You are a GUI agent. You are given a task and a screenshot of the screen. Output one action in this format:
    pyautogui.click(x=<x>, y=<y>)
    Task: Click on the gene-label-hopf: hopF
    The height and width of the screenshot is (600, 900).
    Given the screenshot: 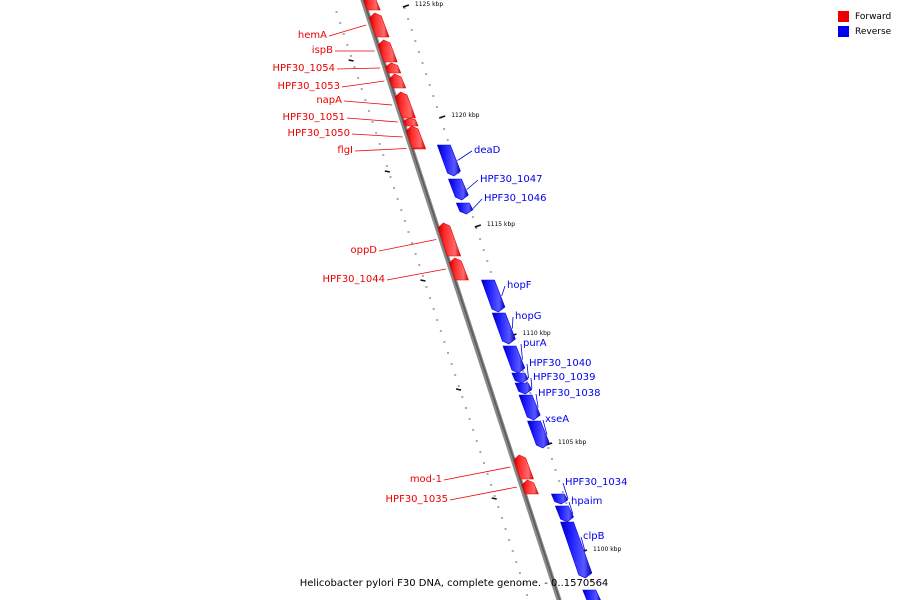 What is the action you would take?
    pyautogui.click(x=519, y=285)
    